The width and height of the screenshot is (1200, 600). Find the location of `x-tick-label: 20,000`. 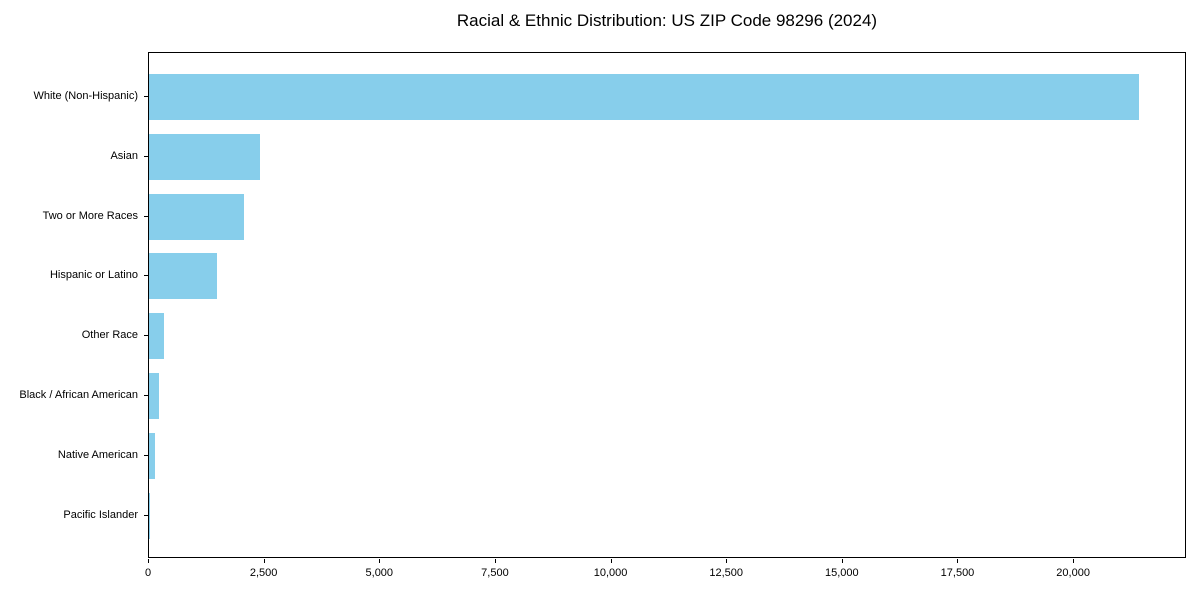

x-tick-label: 20,000 is located at coordinates (1073, 573).